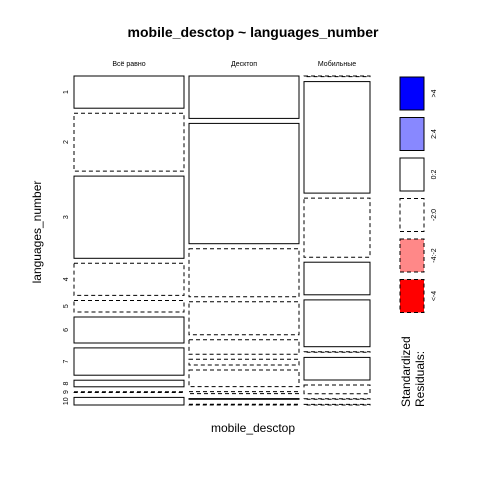 The height and width of the screenshot is (480, 480). I want to click on legend-label: <-4, so click(434, 296).